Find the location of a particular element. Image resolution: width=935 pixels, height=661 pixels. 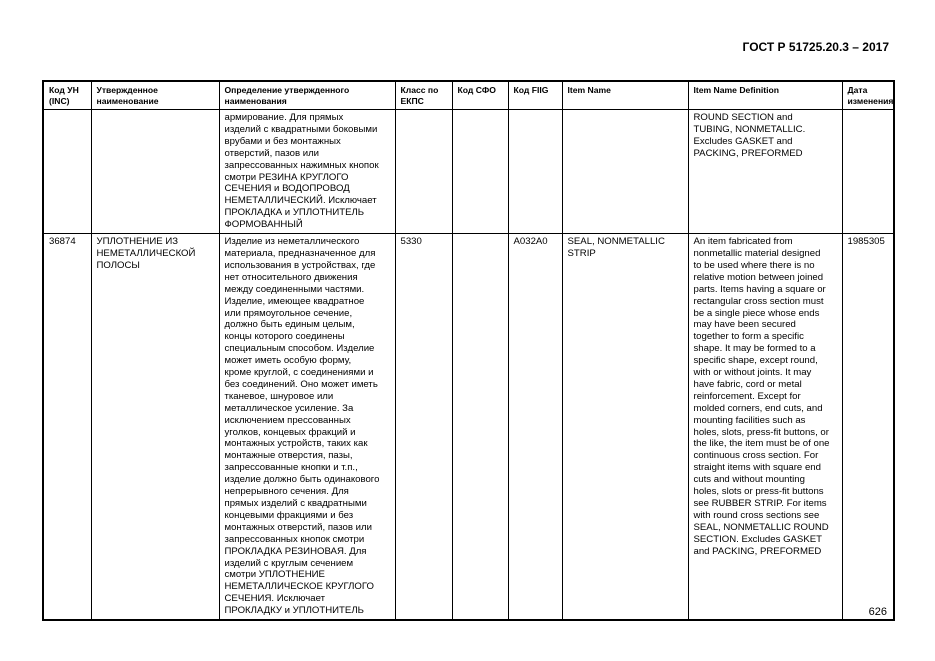

cell-date is located at coordinates (868, 171).